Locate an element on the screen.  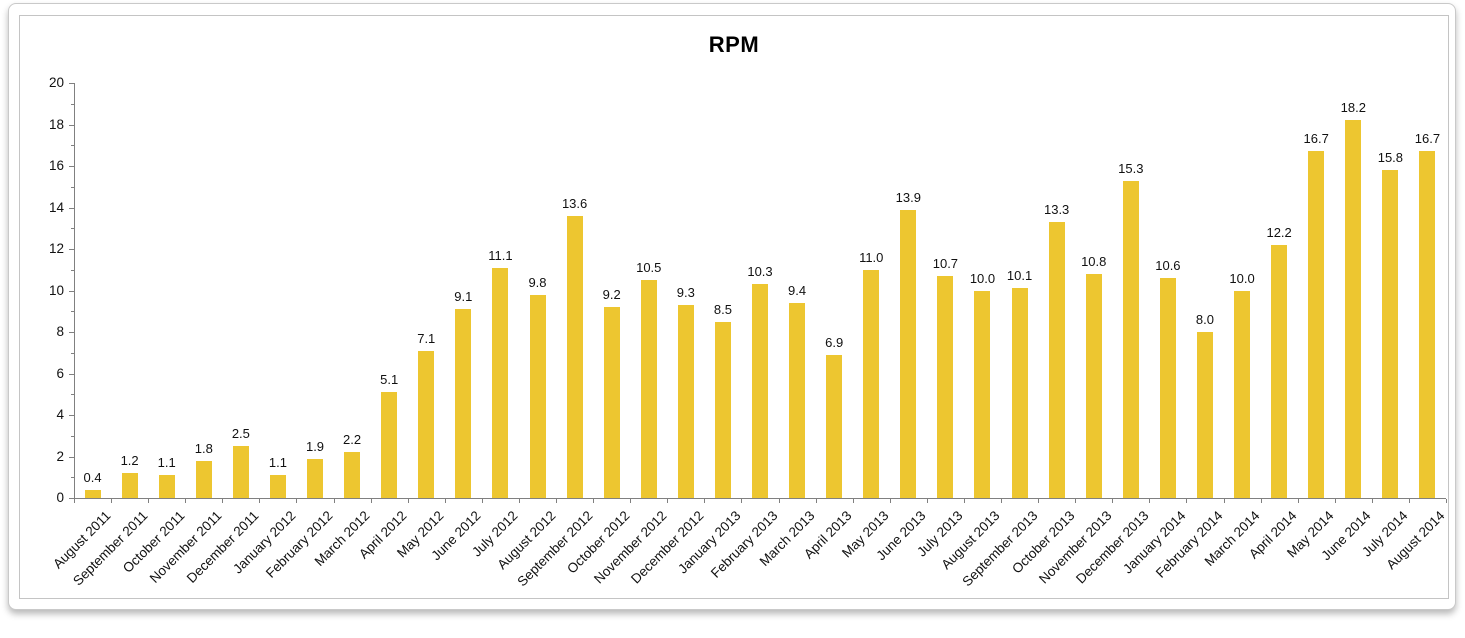
y-axis-label: 18 is located at coordinates (56, 124).